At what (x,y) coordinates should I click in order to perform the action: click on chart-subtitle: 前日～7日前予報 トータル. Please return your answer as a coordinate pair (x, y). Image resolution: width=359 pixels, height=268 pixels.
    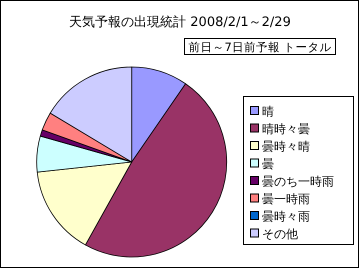
    Looking at the image, I should click on (260, 47).